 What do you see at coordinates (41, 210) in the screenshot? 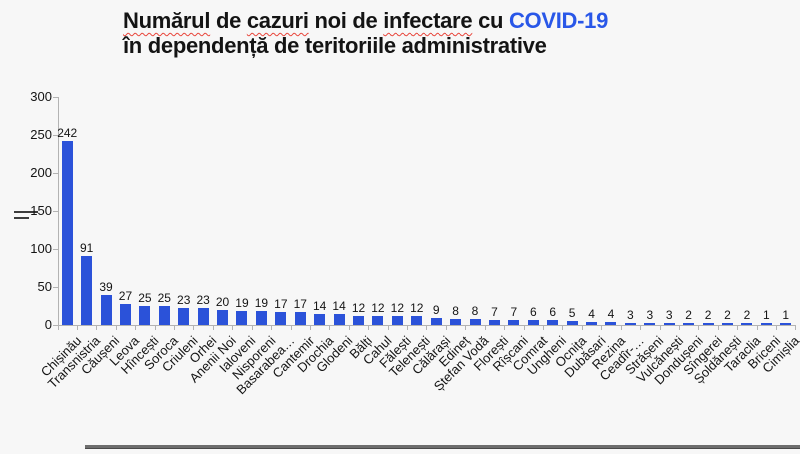
I see `y-axis-tick-label: 150` at bounding box center [41, 210].